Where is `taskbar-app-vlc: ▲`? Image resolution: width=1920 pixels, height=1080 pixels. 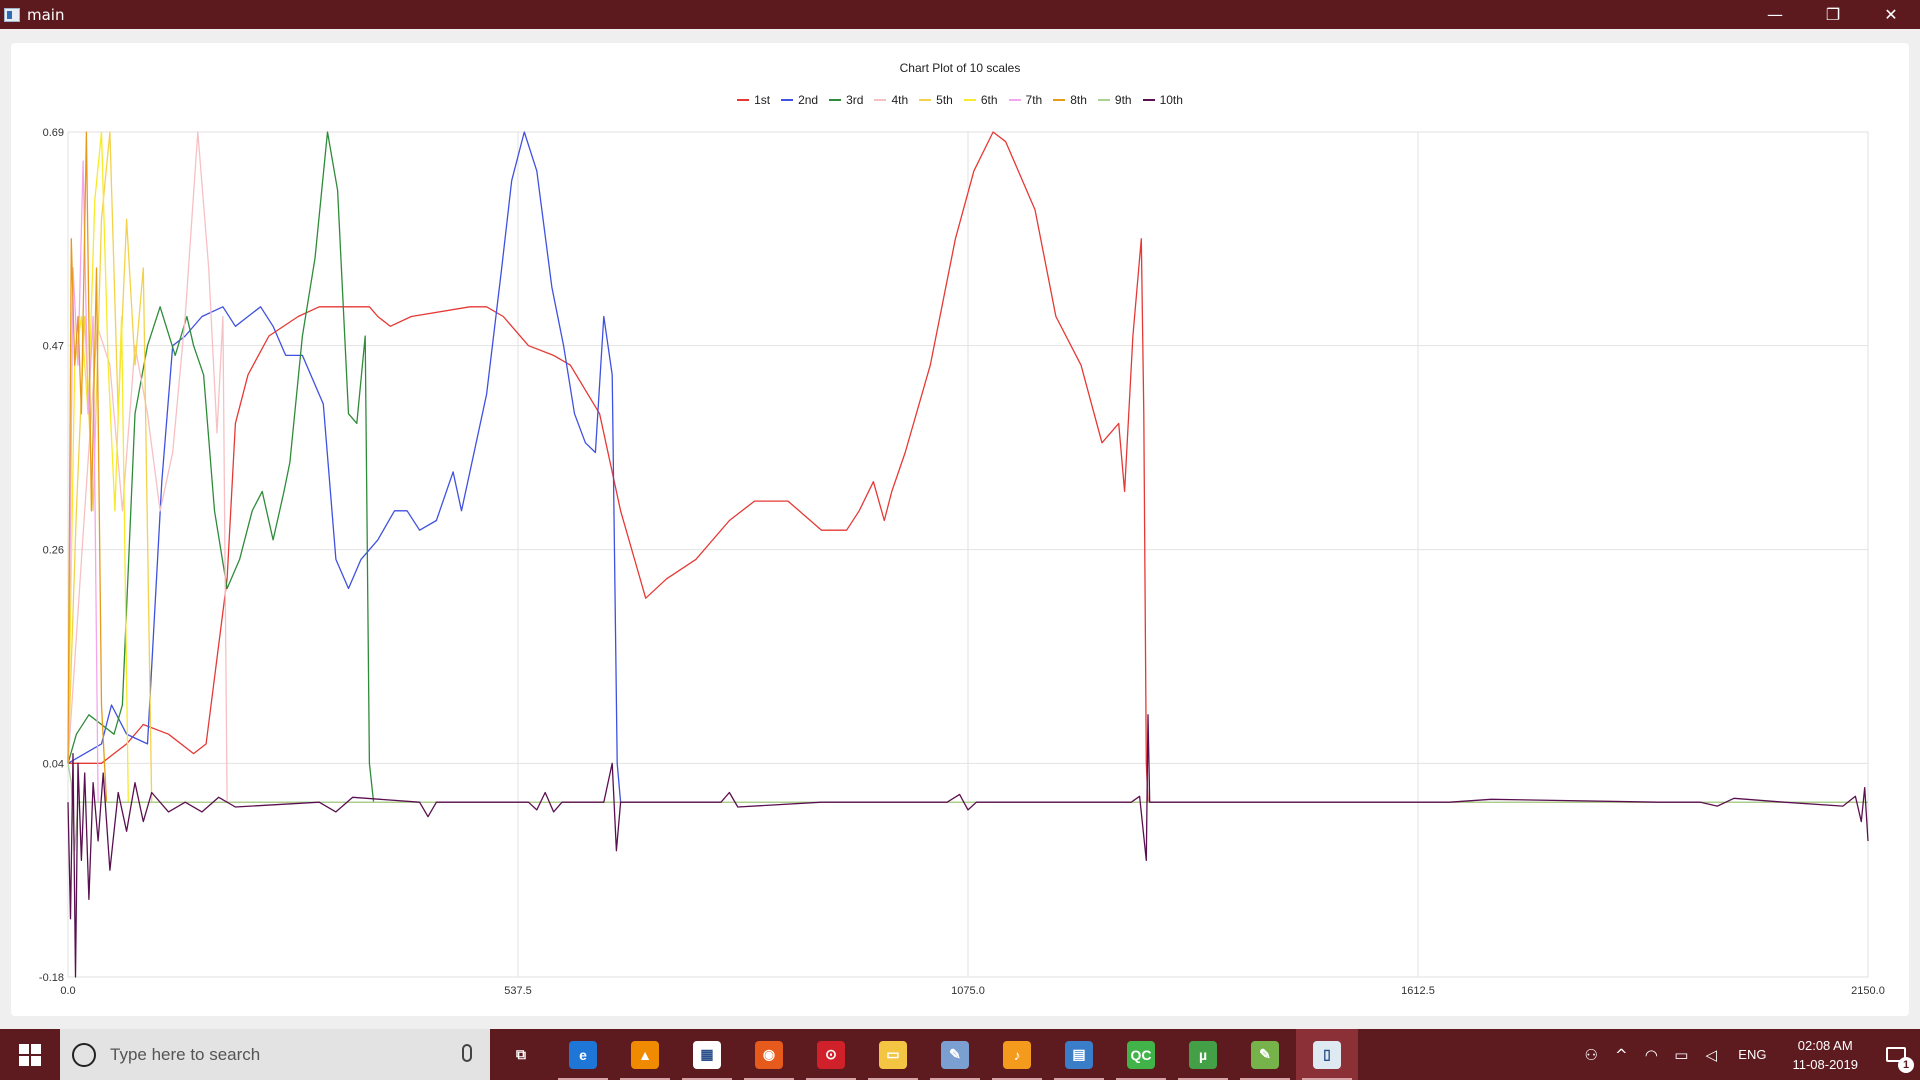
taskbar-app-vlc: ▲ is located at coordinates (645, 1054).